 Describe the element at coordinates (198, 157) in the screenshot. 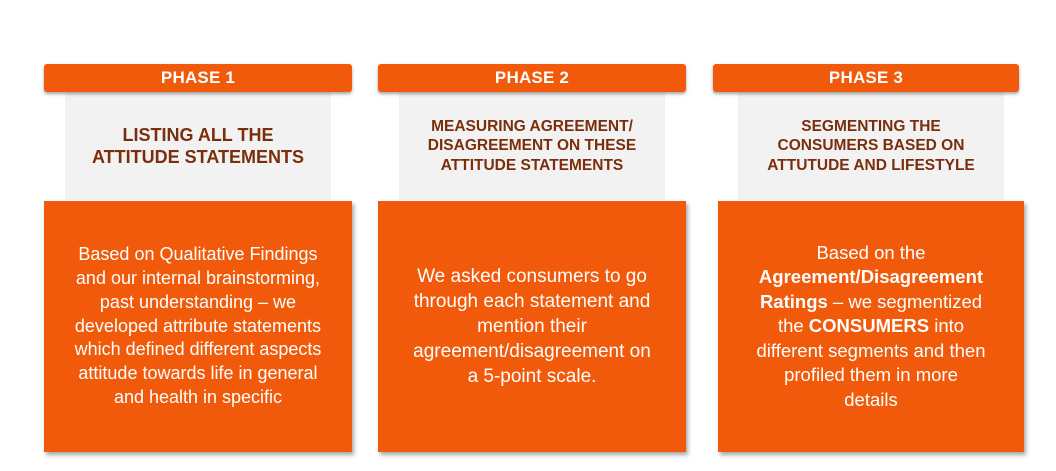

I see `phase-1-subtitle-line: ATTITUDE STATEMENTS` at that location.